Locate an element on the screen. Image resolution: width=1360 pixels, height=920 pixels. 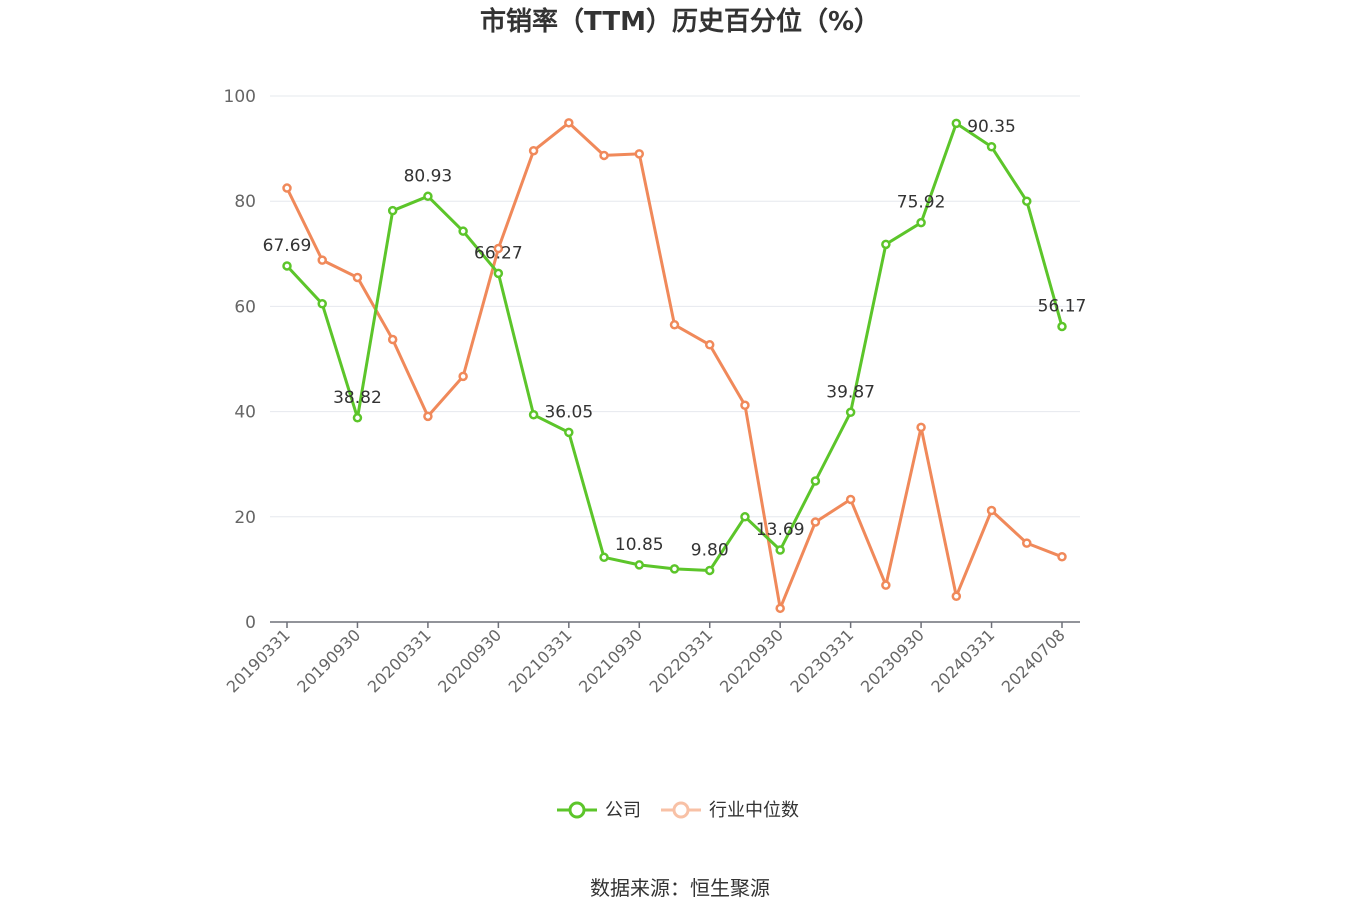
data-label: 56.17 is located at coordinates (1062, 307).